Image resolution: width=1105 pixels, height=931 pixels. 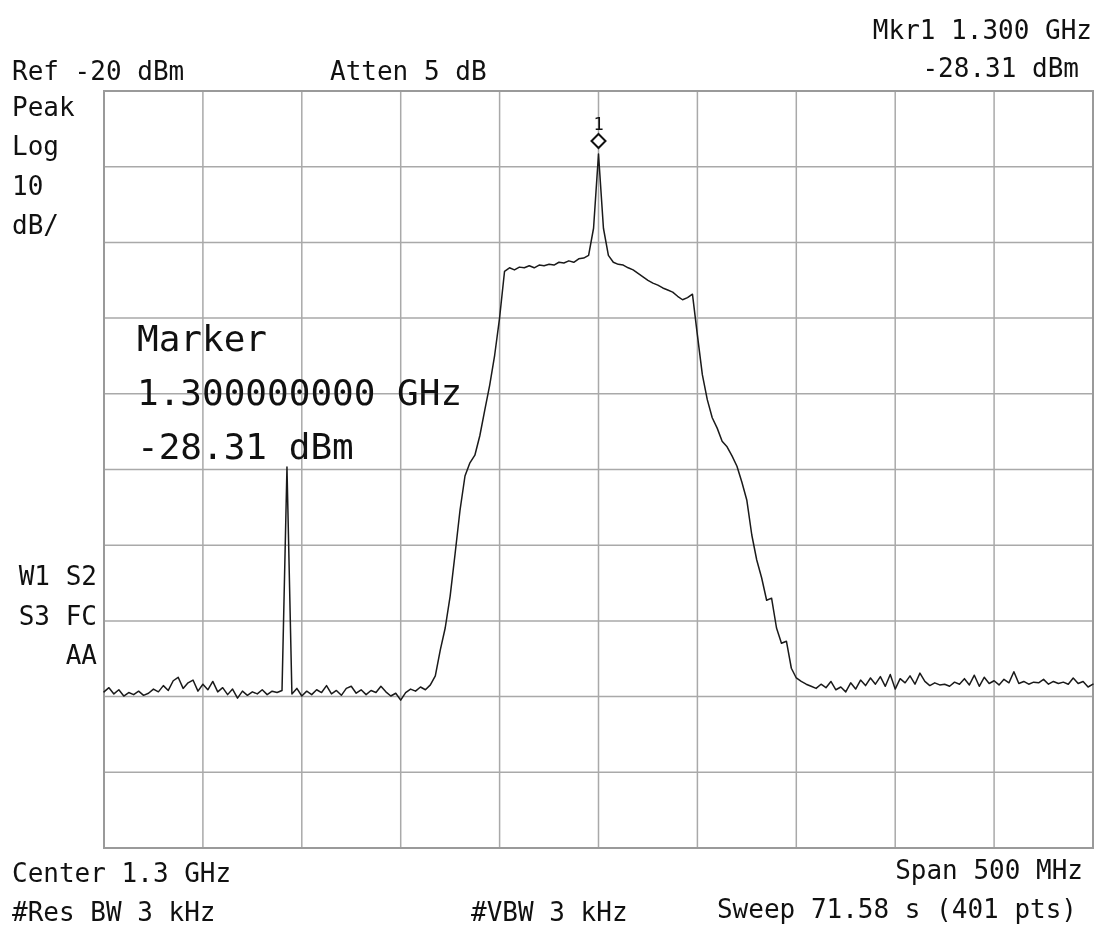 What do you see at coordinates (43, 107) in the screenshot?
I see `text: Peak` at bounding box center [43, 107].